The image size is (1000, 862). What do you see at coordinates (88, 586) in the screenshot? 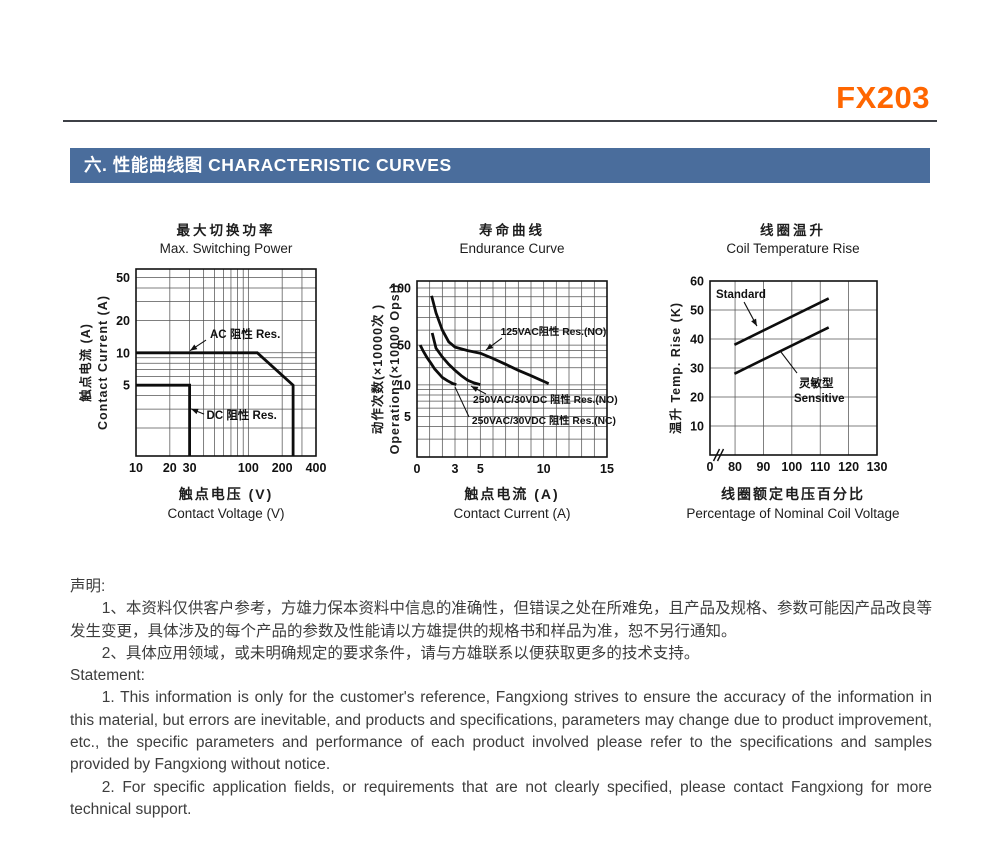
I see `statement-heading-cn: 声明:` at bounding box center [88, 586].